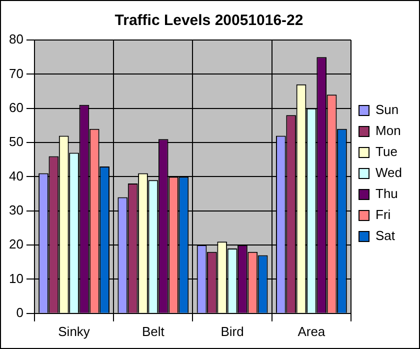 Image resolution: width=420 pixels, height=349 pixels. I want to click on y-tick-label: 50, so click(16, 142).